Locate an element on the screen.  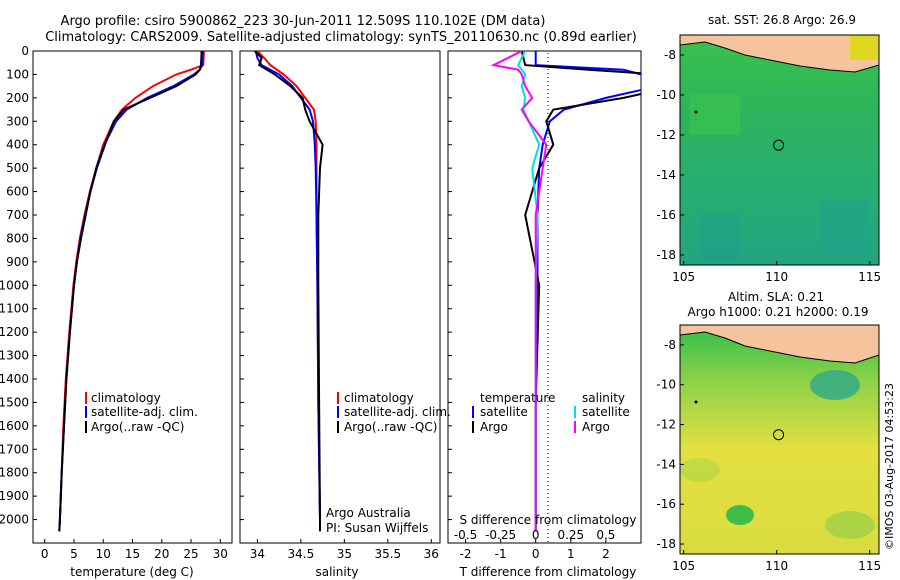
imos-watermark: ©IMOS 03-Aug-2017 04:53:23 is located at coordinates (889, 466).